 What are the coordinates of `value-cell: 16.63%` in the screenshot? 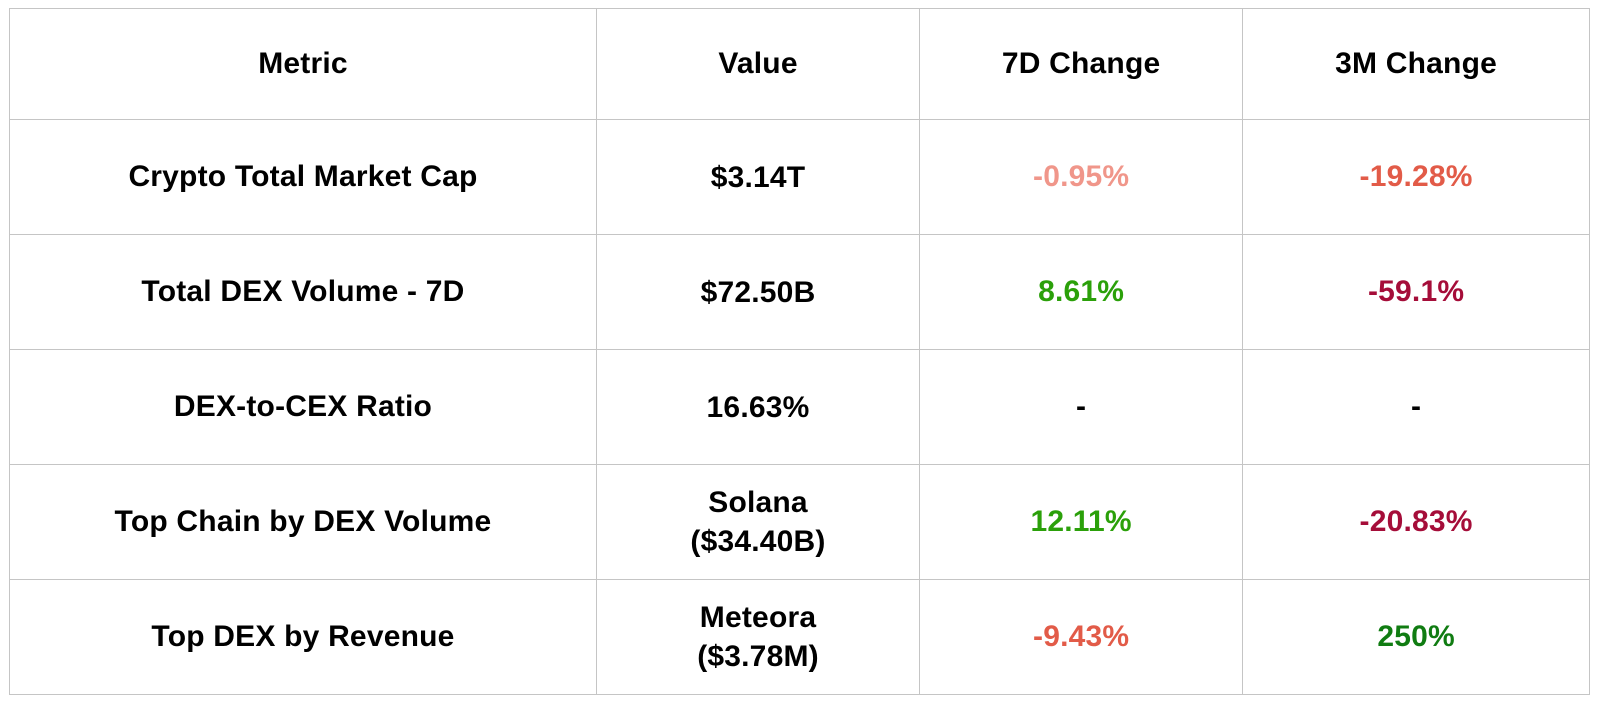 It's located at (758, 407).